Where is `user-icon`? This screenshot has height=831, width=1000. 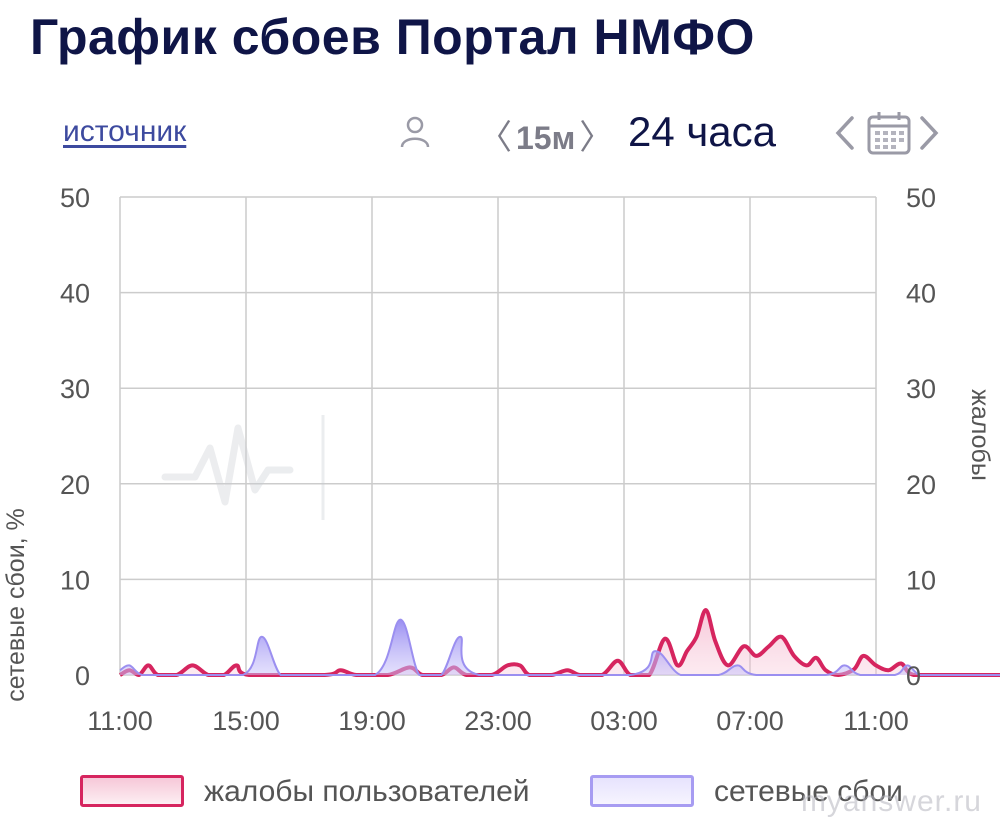 user-icon is located at coordinates (415, 132).